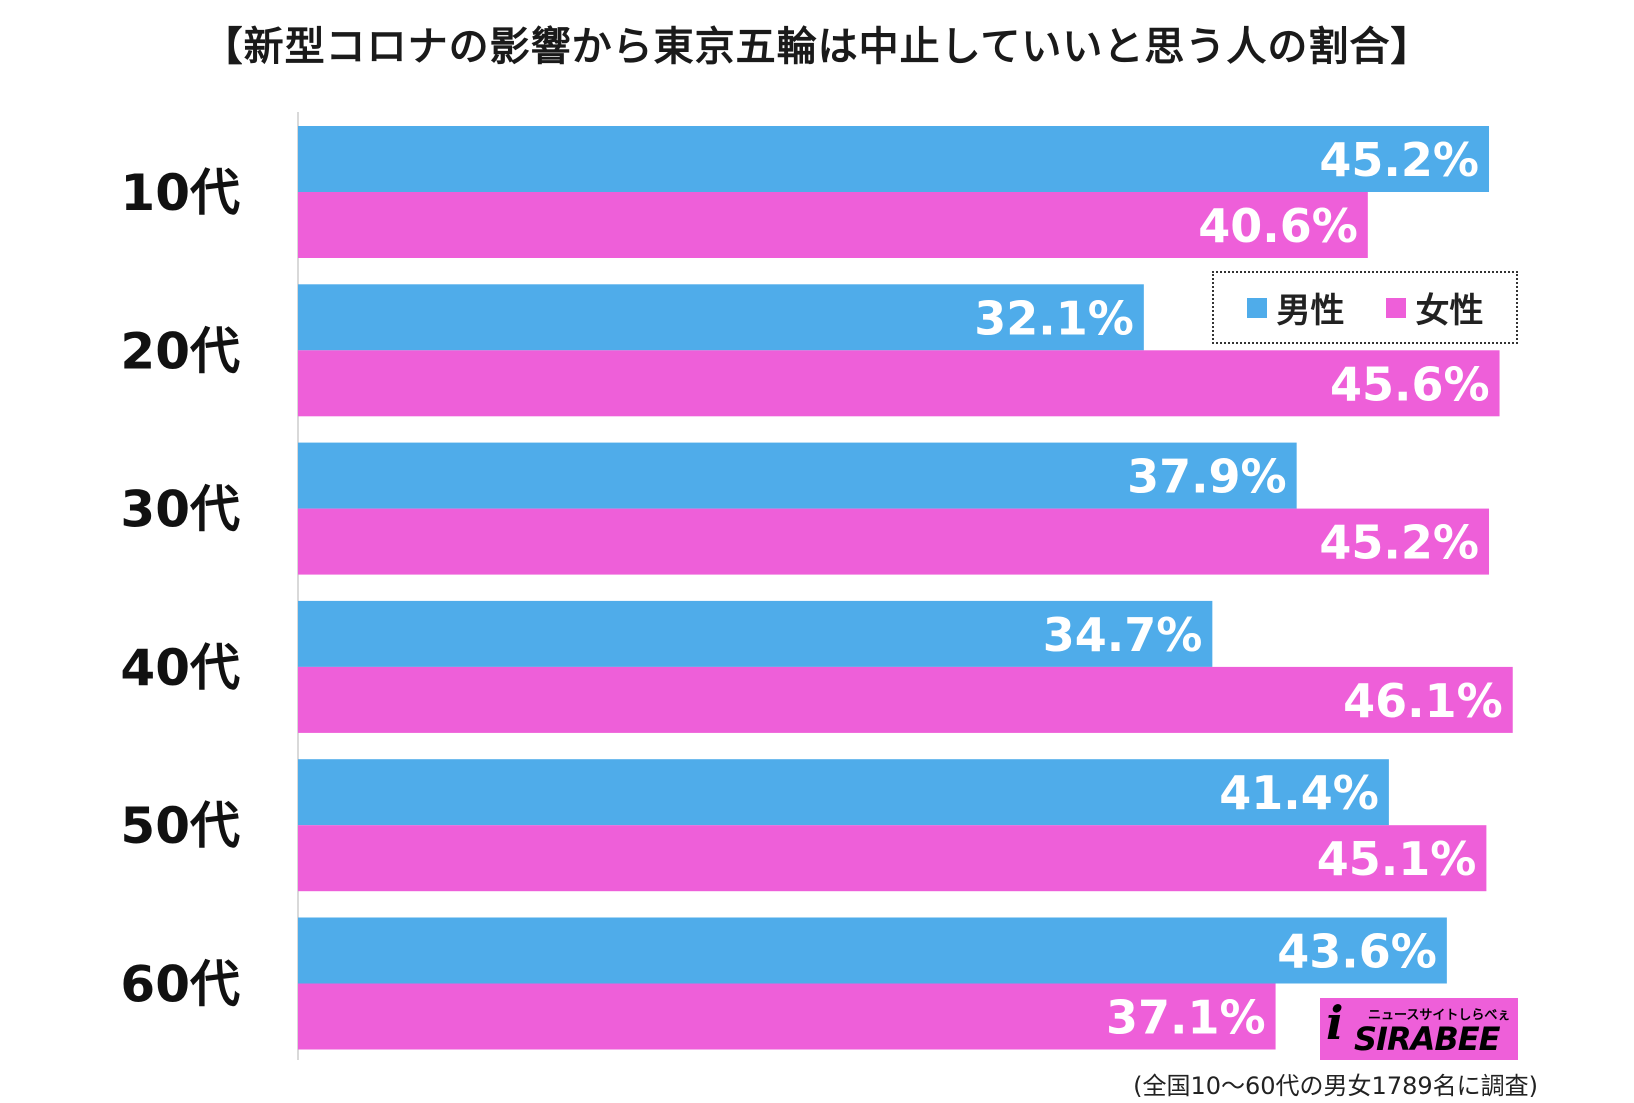 Image resolution: width=1634 pixels, height=1103 pixels. What do you see at coordinates (1335, 1023) in the screenshot?
I see `logo-i-mark: i` at bounding box center [1335, 1023].